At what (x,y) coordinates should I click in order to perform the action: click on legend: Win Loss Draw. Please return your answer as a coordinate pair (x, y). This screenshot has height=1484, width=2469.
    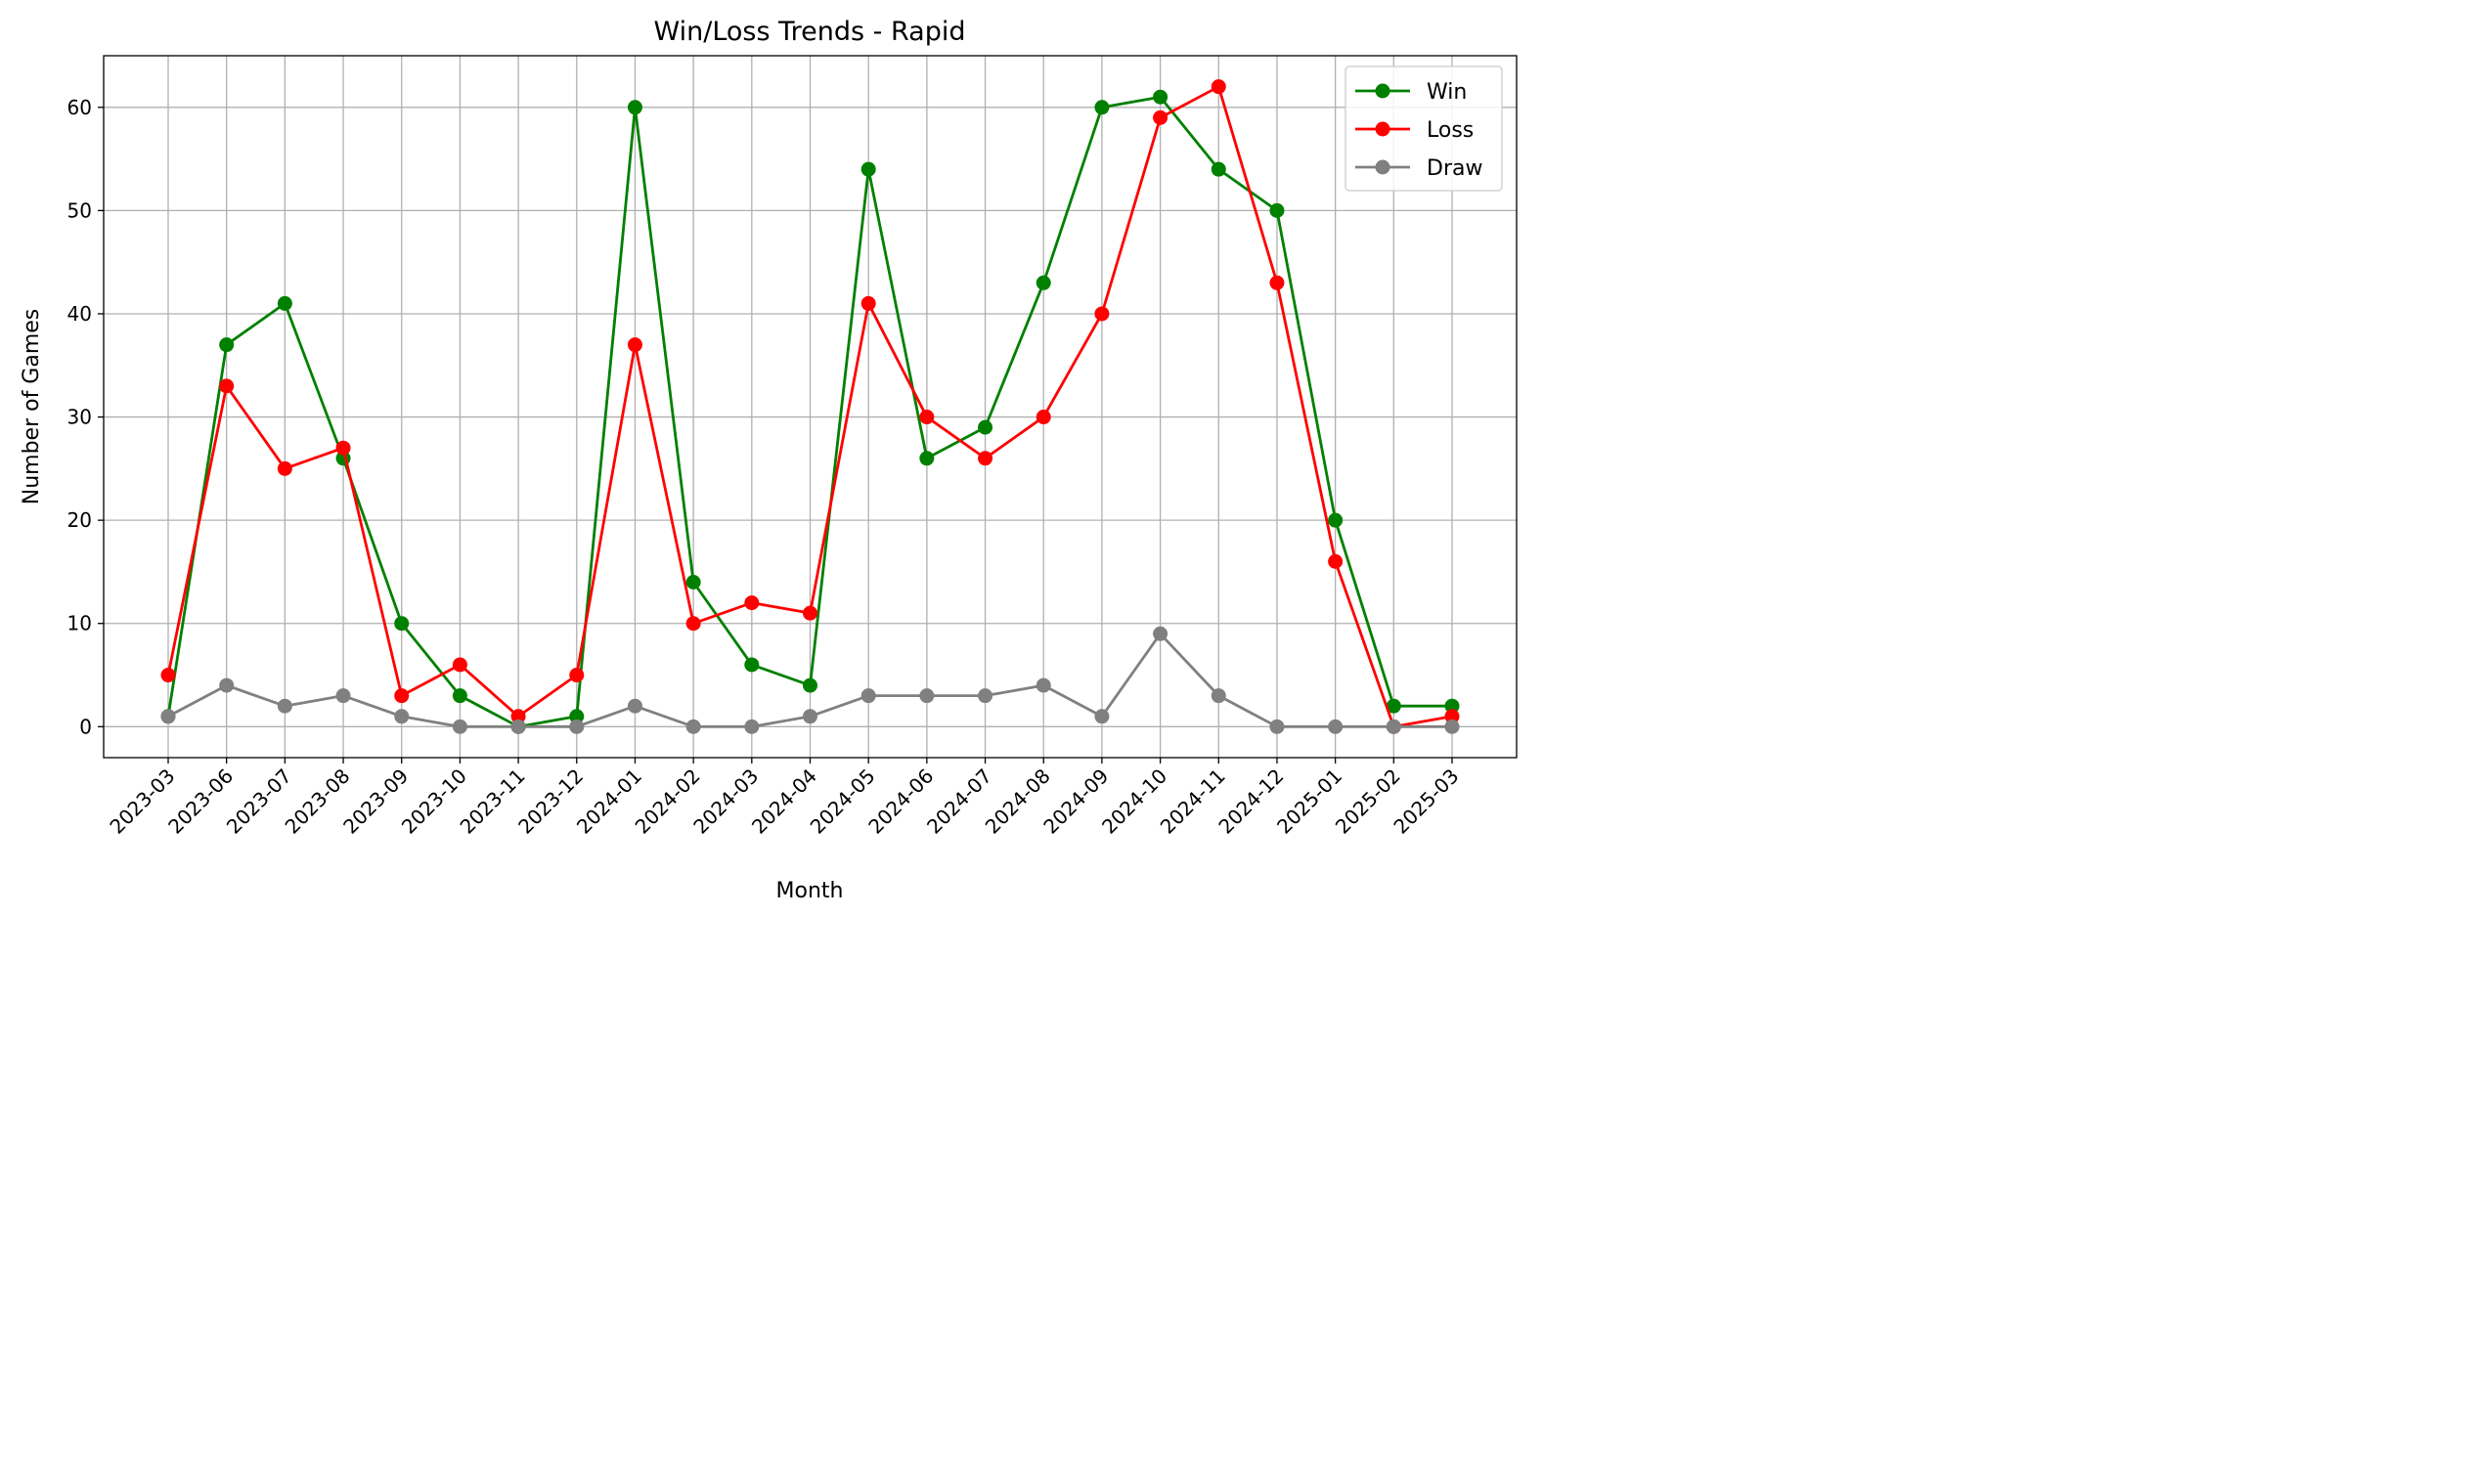
    Looking at the image, I should click on (1424, 128).